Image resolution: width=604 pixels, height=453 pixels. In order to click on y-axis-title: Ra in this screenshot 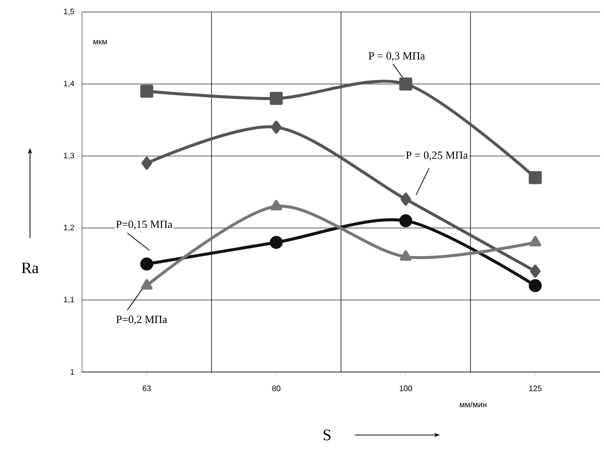, I will do `click(30, 268)`.